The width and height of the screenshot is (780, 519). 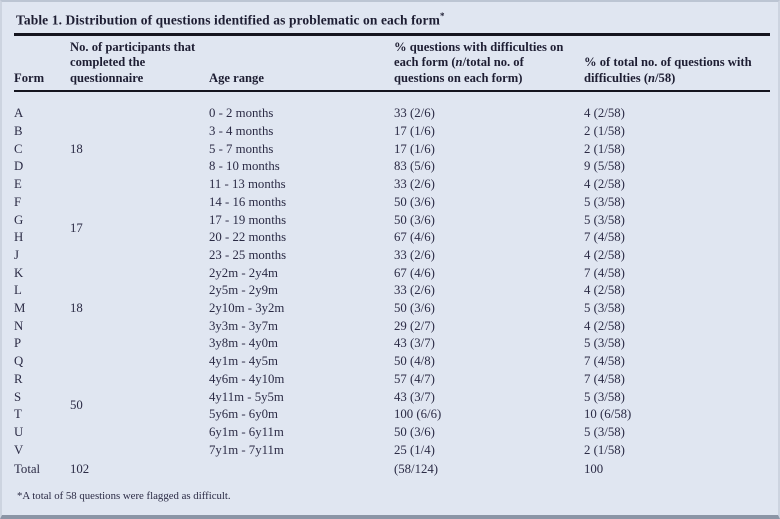 I want to click on age-range-cell: 2y2m - 2y4m, so click(x=243, y=272).